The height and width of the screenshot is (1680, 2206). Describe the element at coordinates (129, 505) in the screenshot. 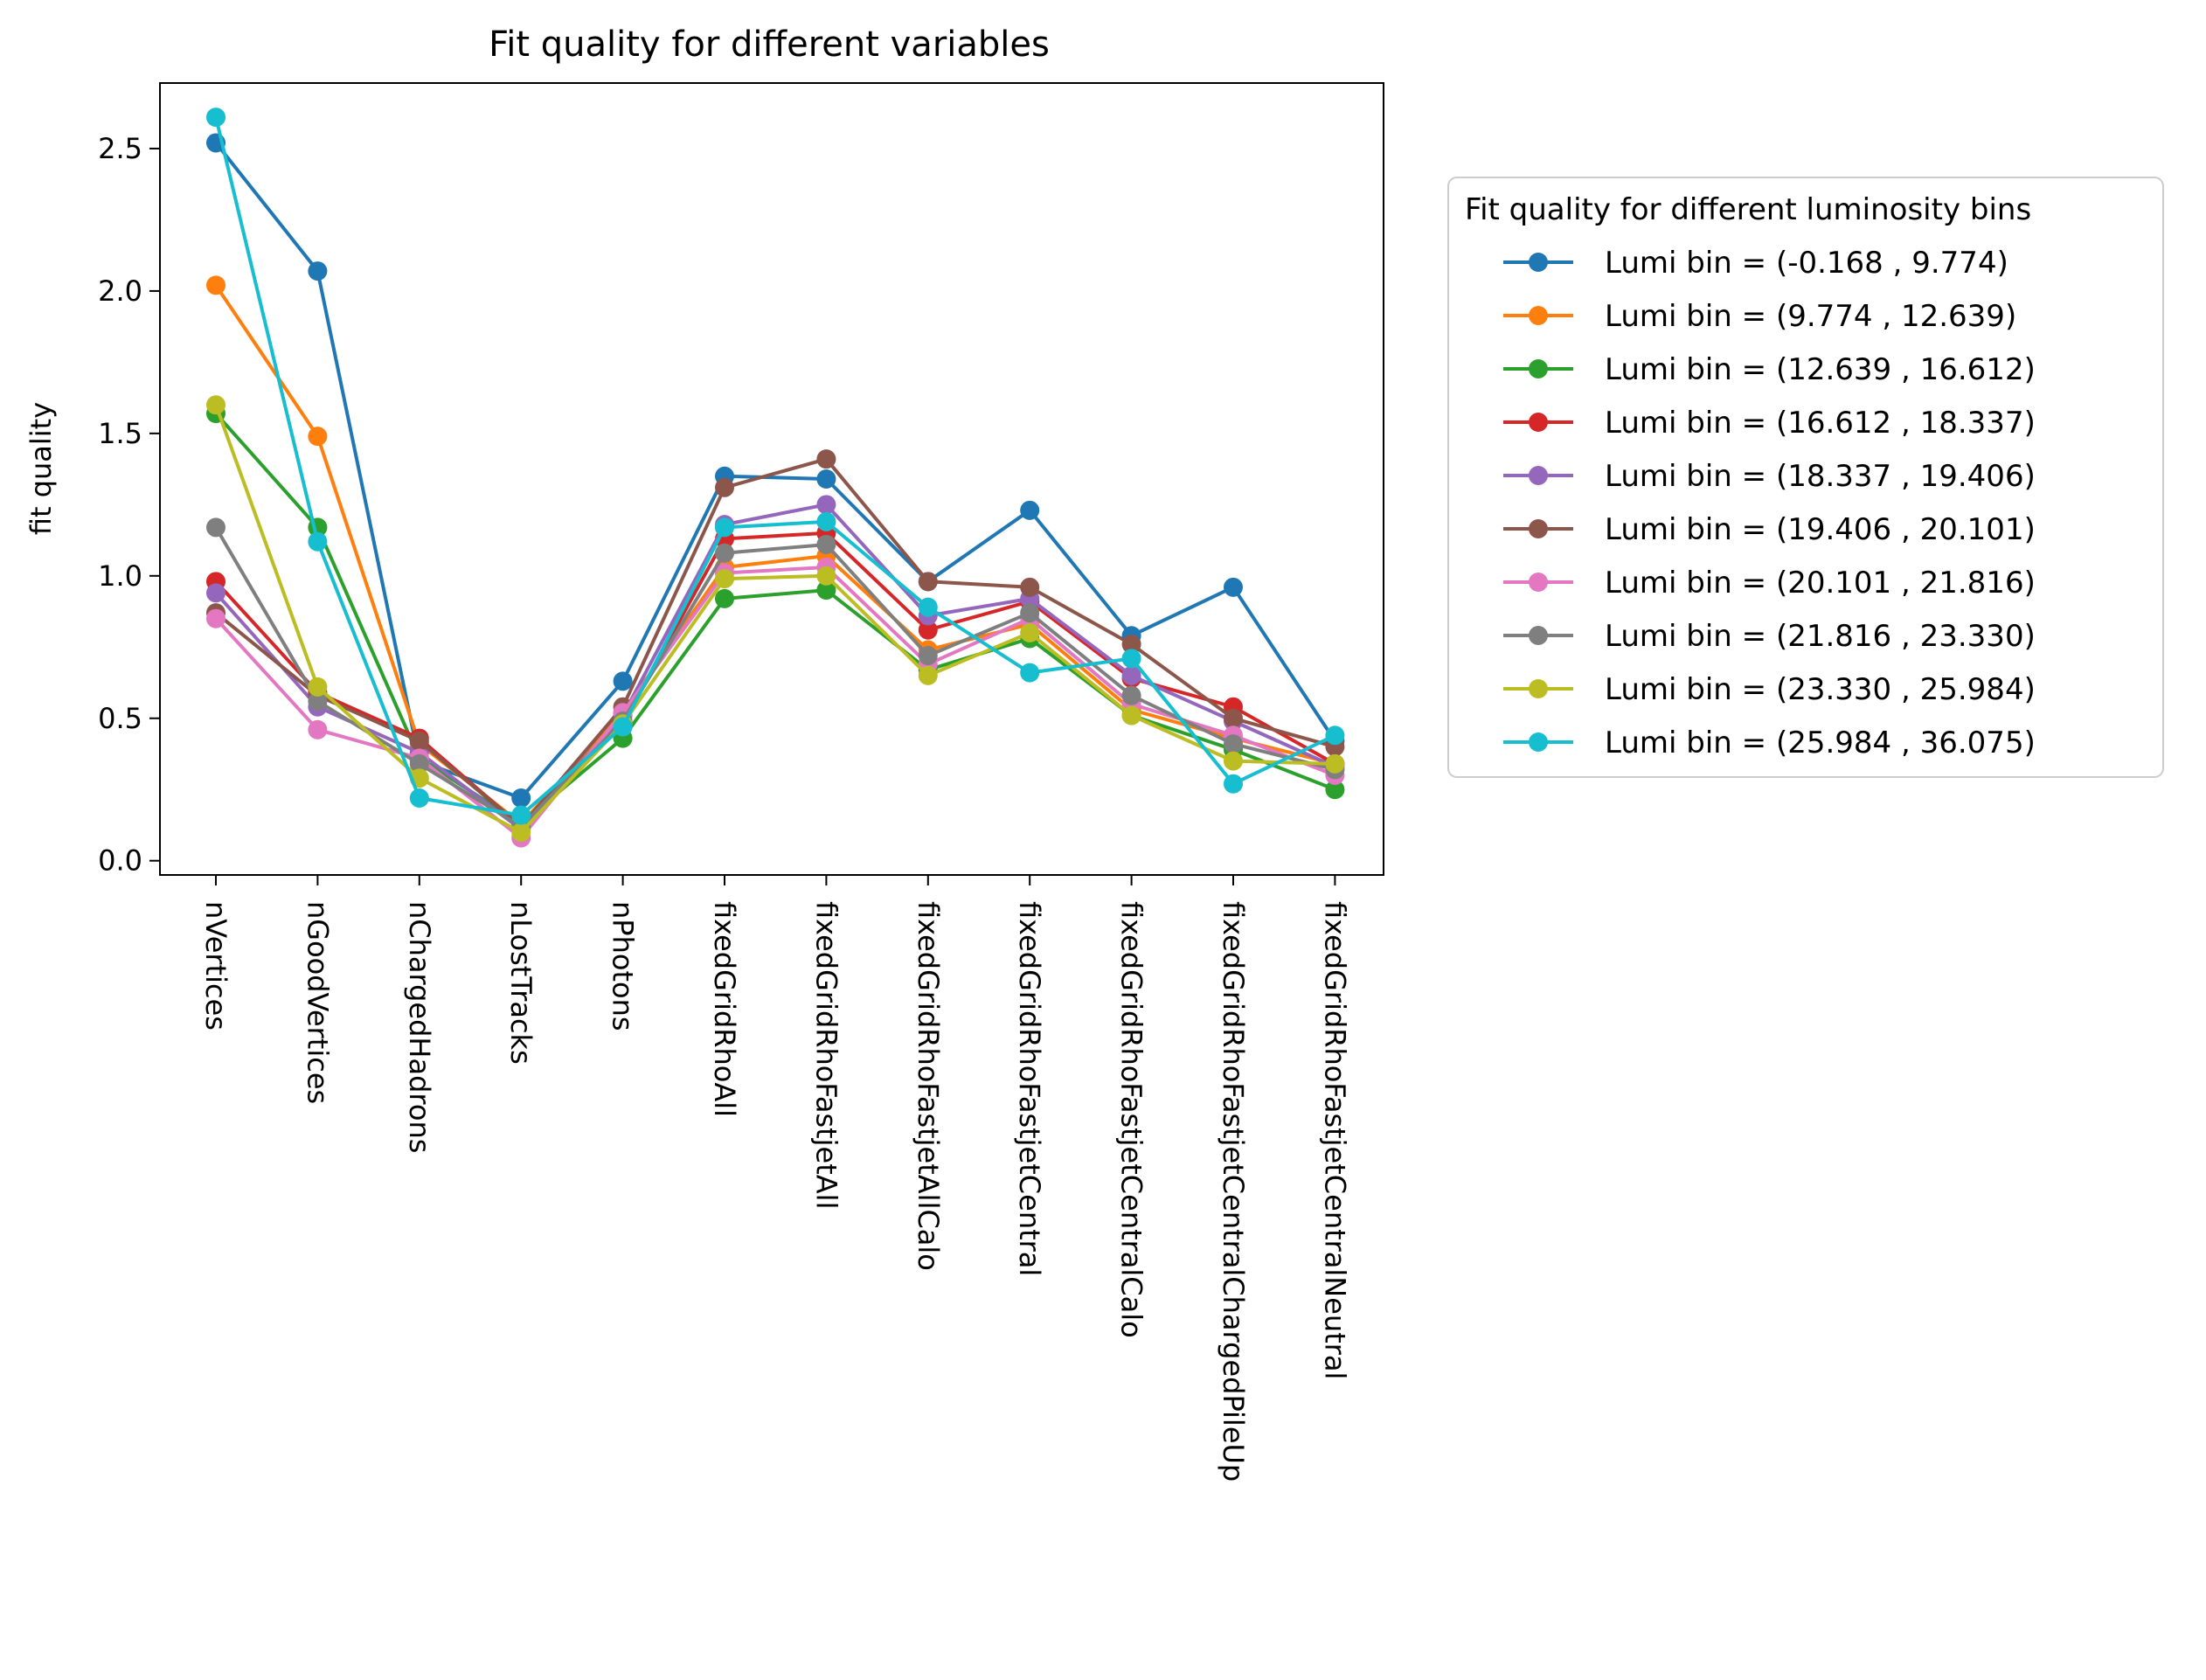

I see `y-axis: 0.0 0.5 1.0 1.5 2.0 2.5` at that location.